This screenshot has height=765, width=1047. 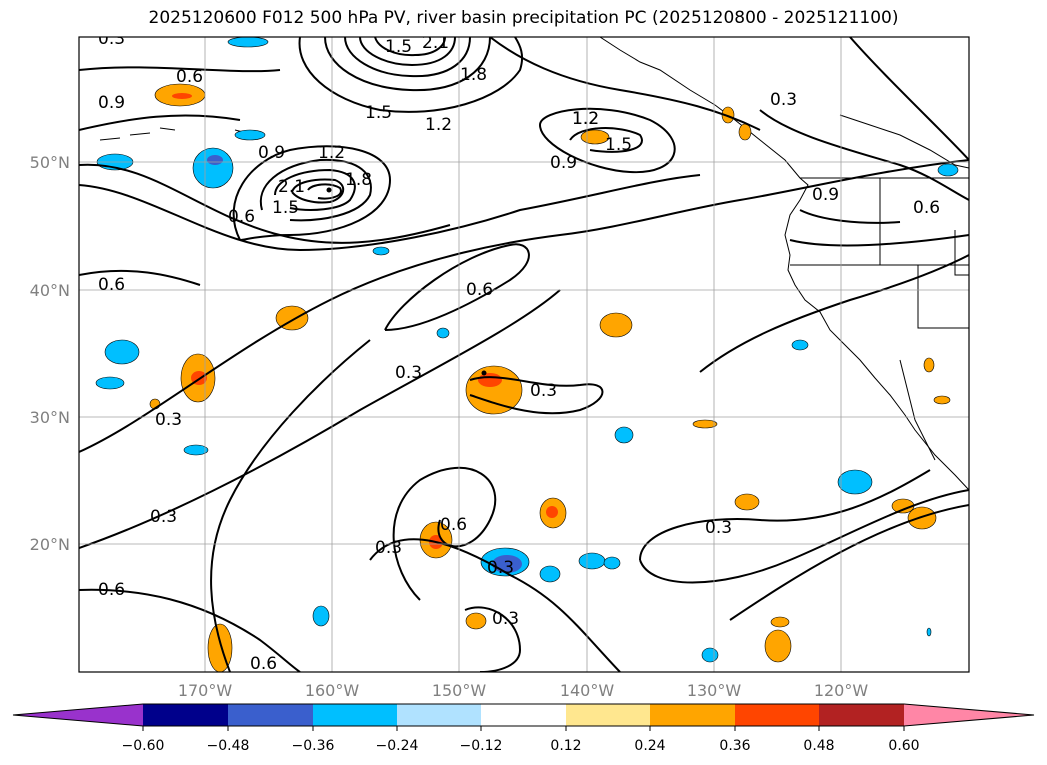 I want to click on colorbar-tick: 0.60, so click(x=903, y=746).